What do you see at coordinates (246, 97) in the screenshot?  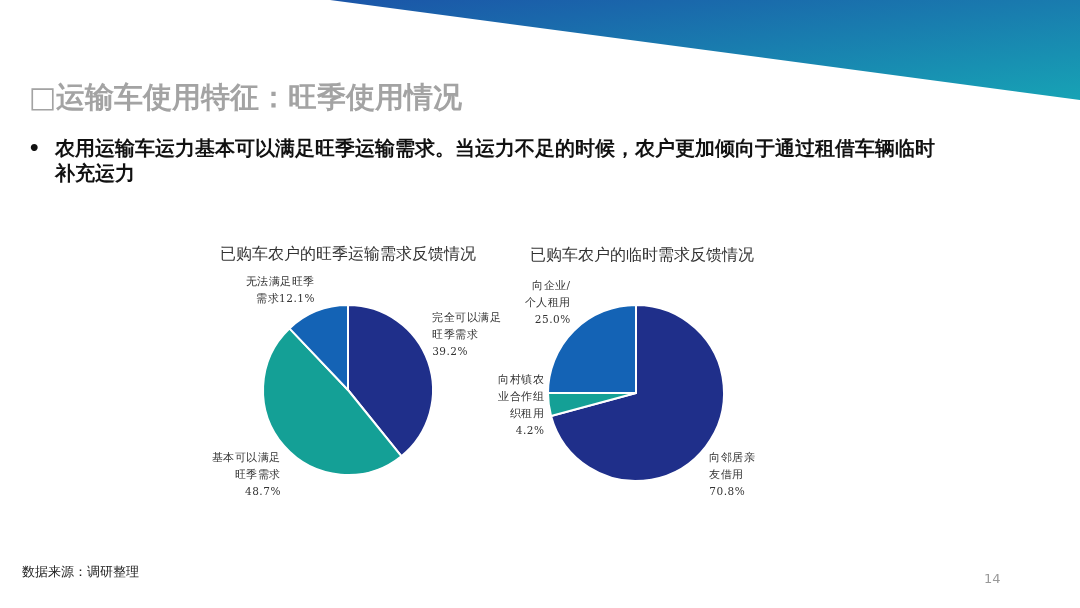 I see `text: □运输车使用特征：旺季使用情况` at bounding box center [246, 97].